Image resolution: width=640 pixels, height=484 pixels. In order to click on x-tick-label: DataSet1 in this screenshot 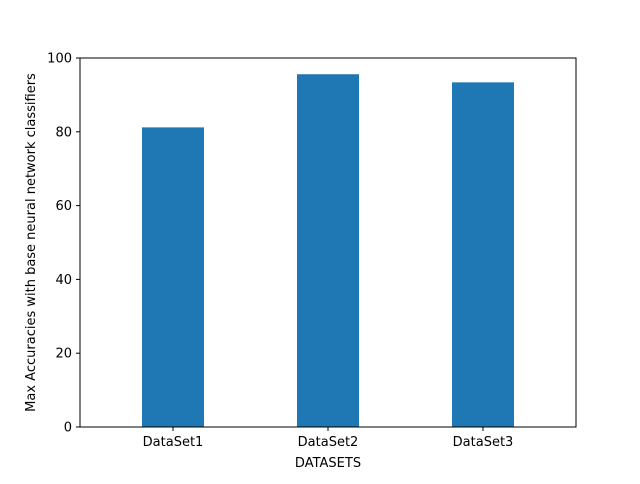, I will do `click(173, 442)`.